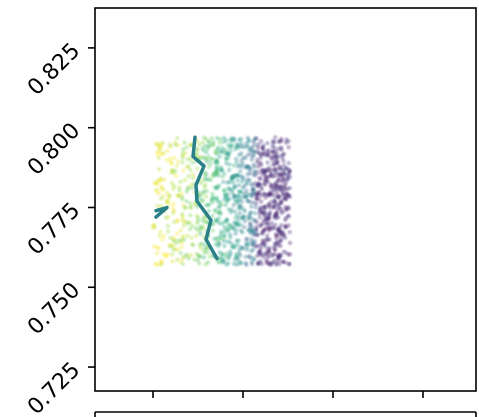  Describe the element at coordinates (186, 198) in the screenshot. I see `contour-lines` at that location.